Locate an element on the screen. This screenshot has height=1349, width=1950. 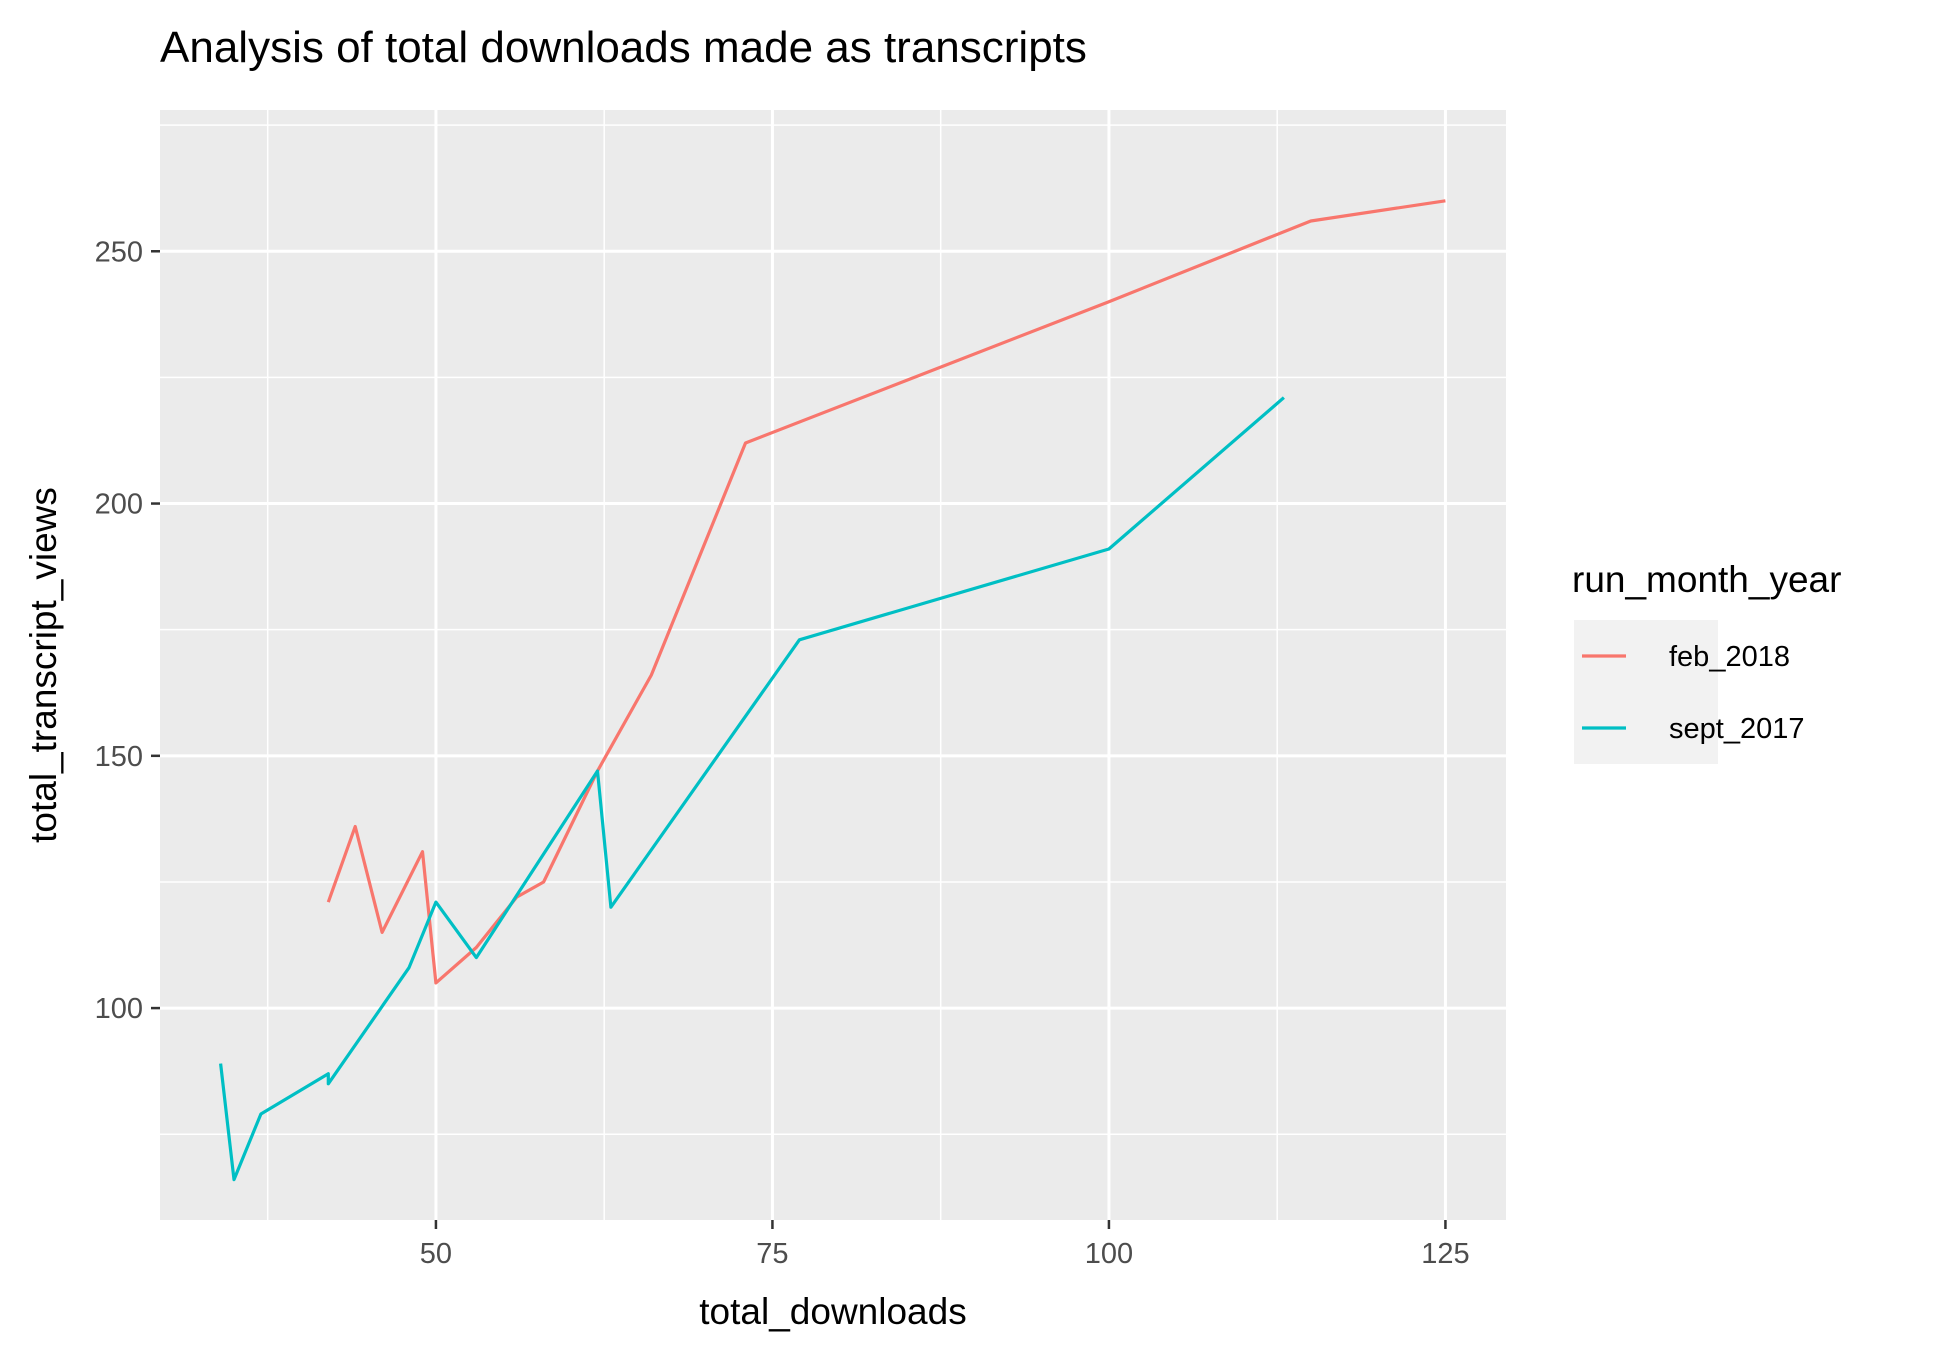
y-tick-label: 200 is located at coordinates (119, 505).